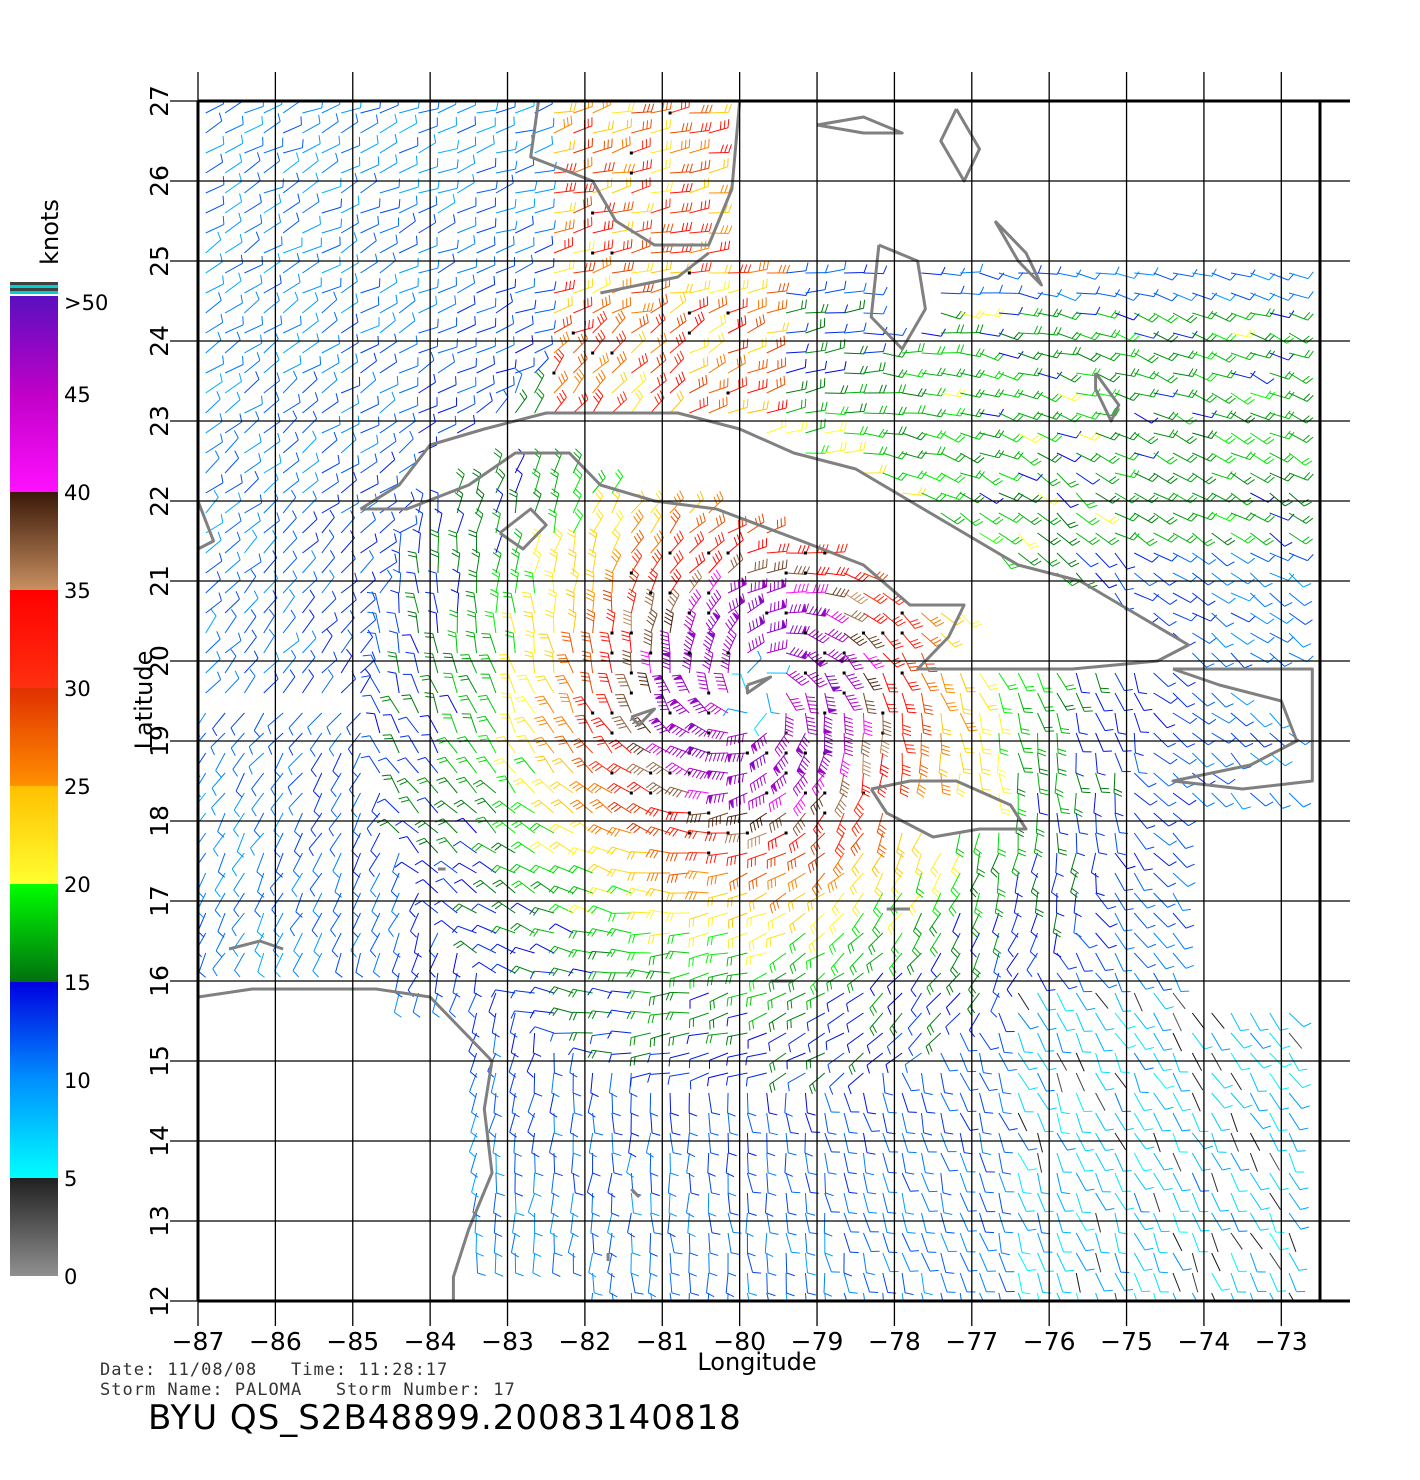 This screenshot has height=1480, width=1420. I want to click on colorbar-label: 40, so click(77, 493).